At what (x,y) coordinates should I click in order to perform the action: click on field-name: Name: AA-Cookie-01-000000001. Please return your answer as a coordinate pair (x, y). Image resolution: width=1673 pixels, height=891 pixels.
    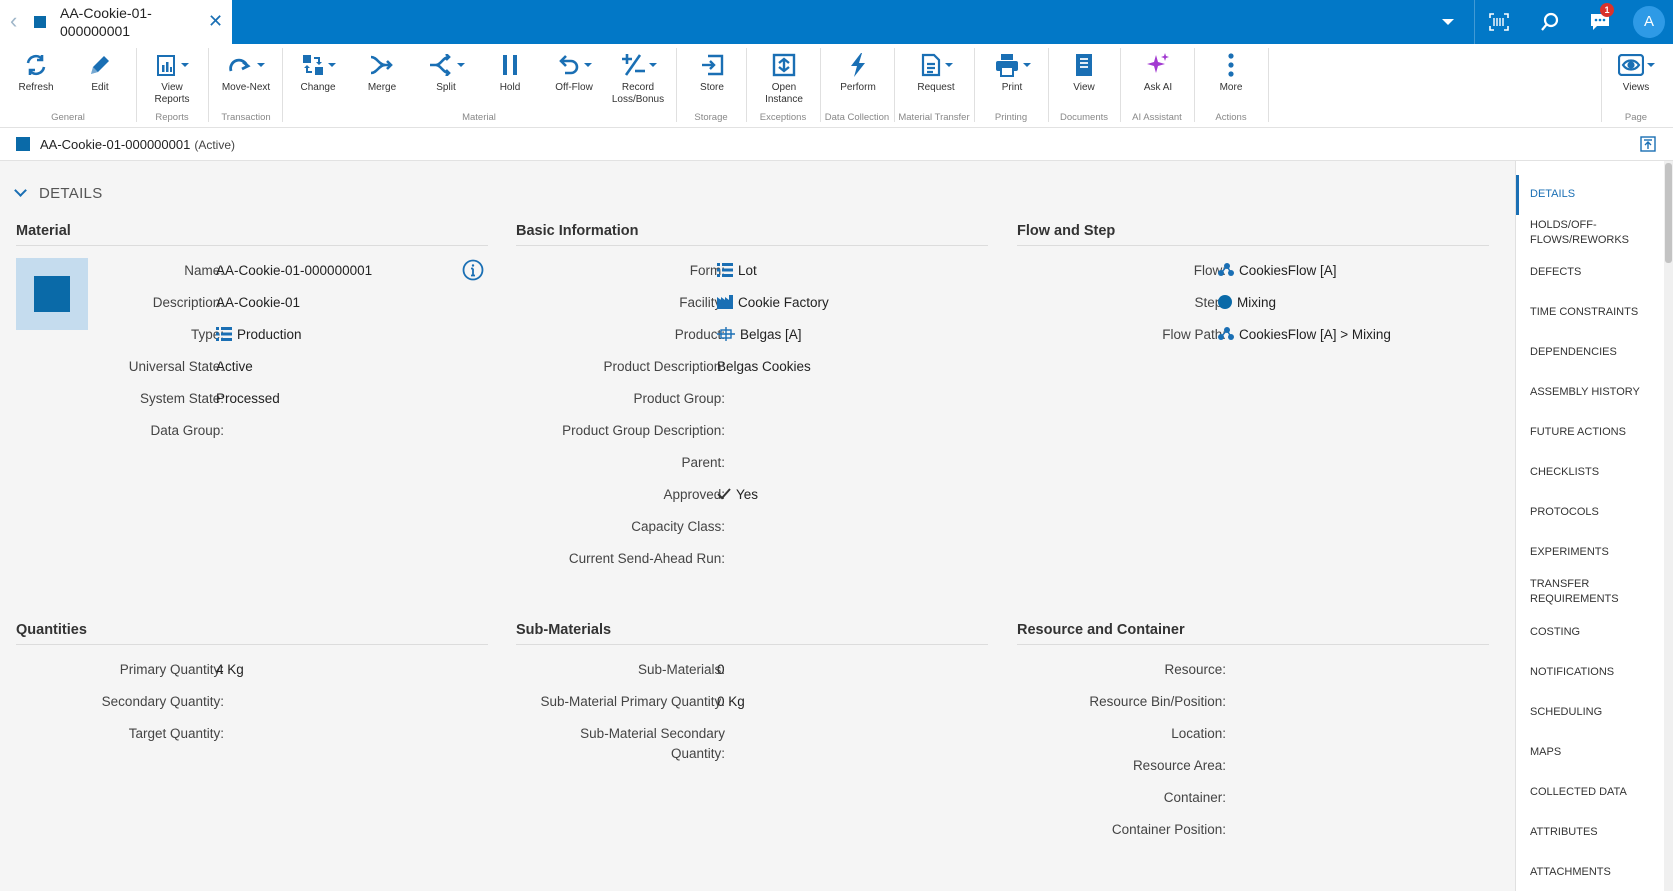
    Looking at the image, I should click on (252, 273).